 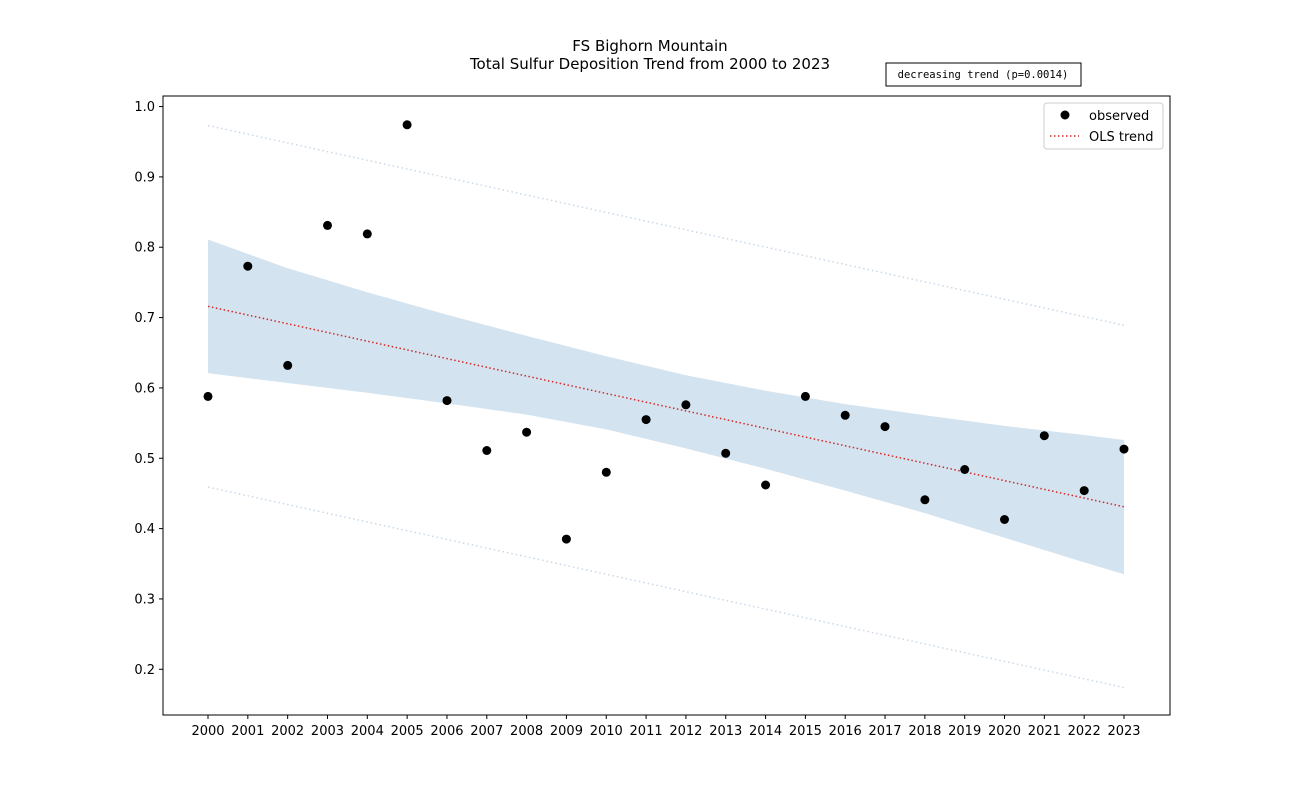 What do you see at coordinates (1065, 115) in the screenshot?
I see `legend-observed-marker` at bounding box center [1065, 115].